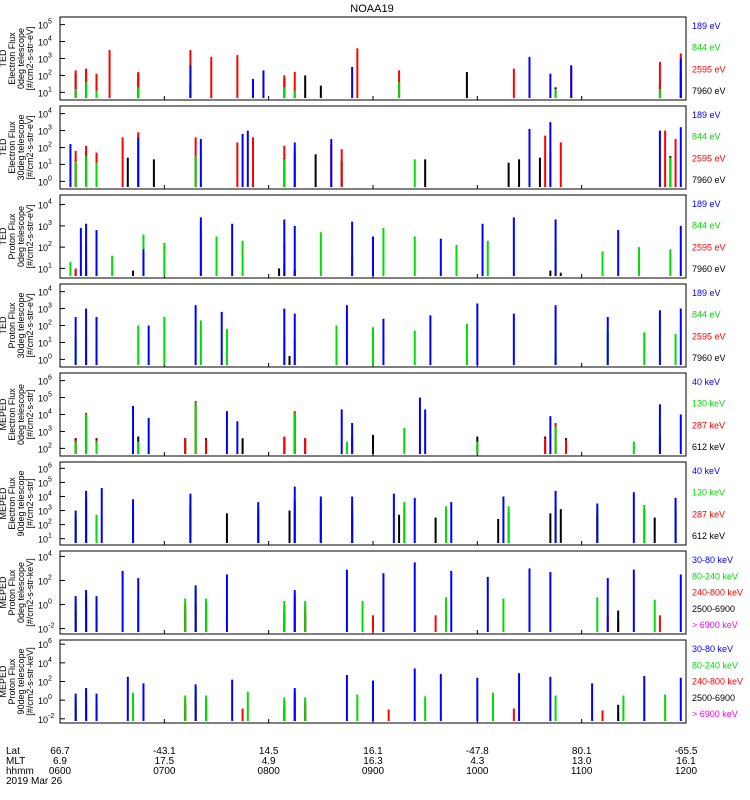 Image resolution: width=750 pixels, height=800 pixels. What do you see at coordinates (269, 771) in the screenshot?
I see `x-tick-hhmm: 0800` at bounding box center [269, 771].